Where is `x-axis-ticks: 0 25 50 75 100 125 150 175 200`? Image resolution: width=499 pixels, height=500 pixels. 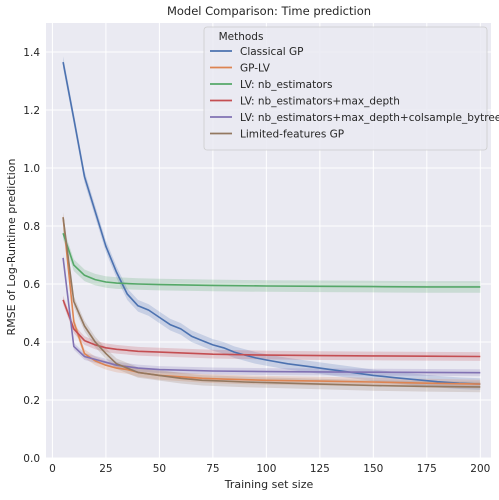
x-axis-ticks: 0 25 50 75 100 125 150 175 200 is located at coordinates (269, 469).